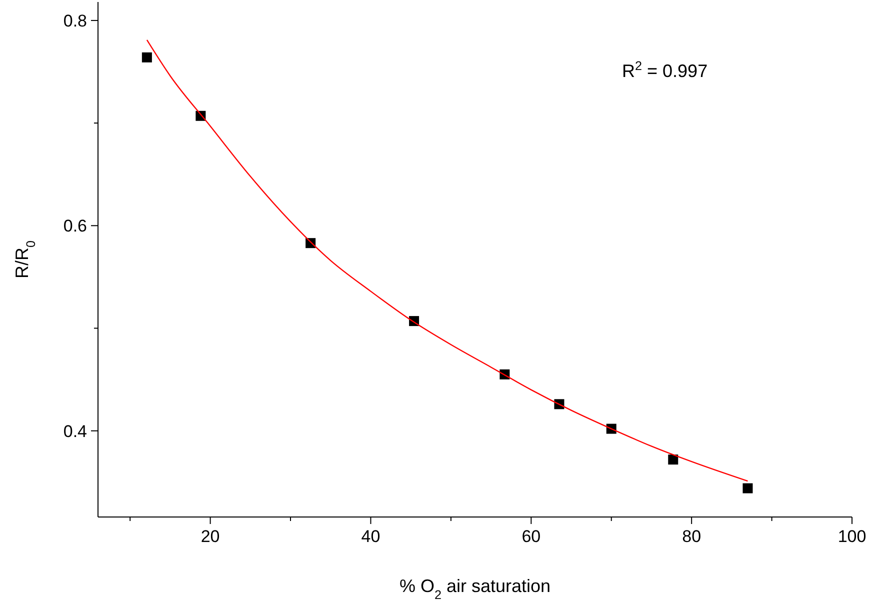 The height and width of the screenshot is (600, 869). I want to click on x-tick-label: 40, so click(370, 536).